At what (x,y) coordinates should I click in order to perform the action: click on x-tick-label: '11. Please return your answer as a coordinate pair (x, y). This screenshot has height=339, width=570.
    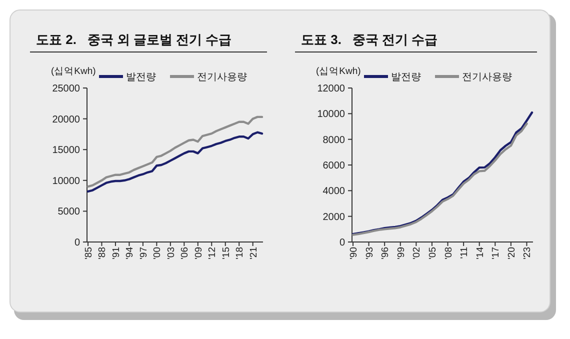
    Looking at the image, I should click on (464, 253).